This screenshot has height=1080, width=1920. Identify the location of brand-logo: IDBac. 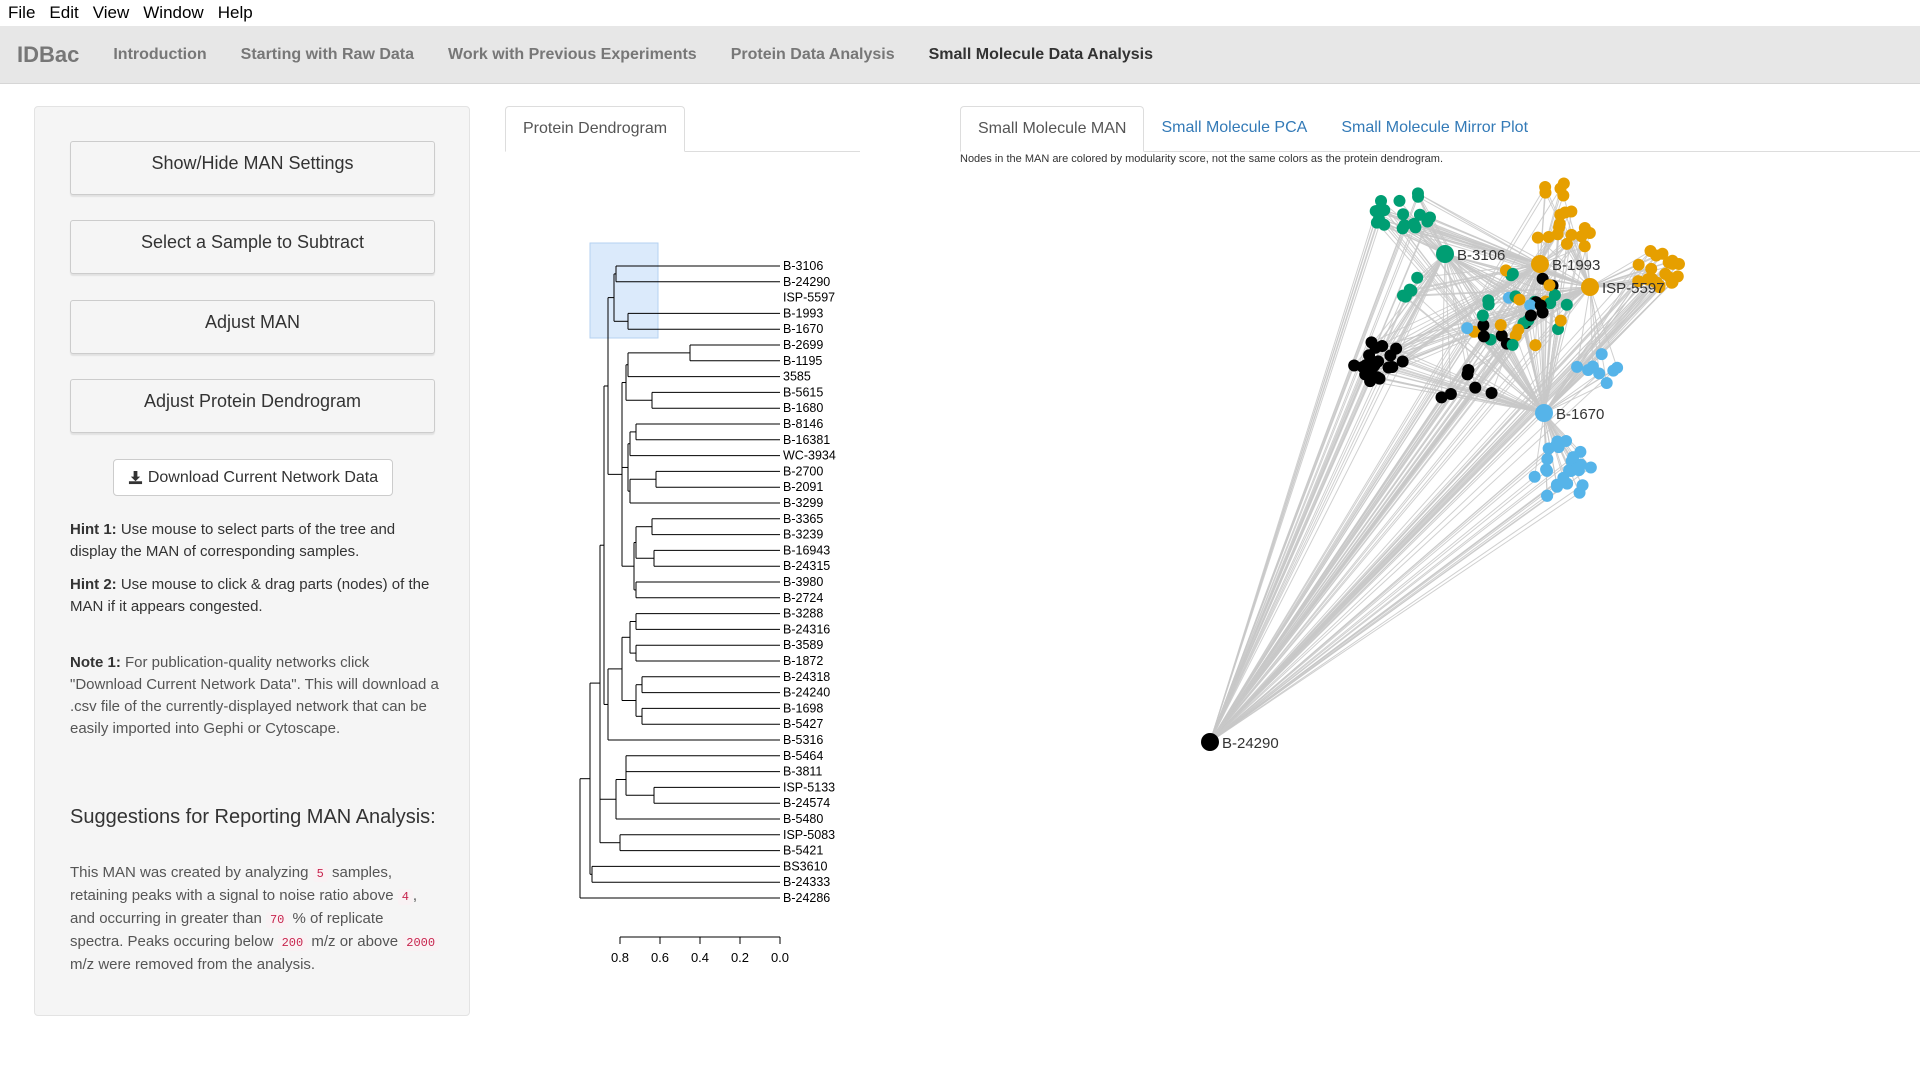
(48, 54).